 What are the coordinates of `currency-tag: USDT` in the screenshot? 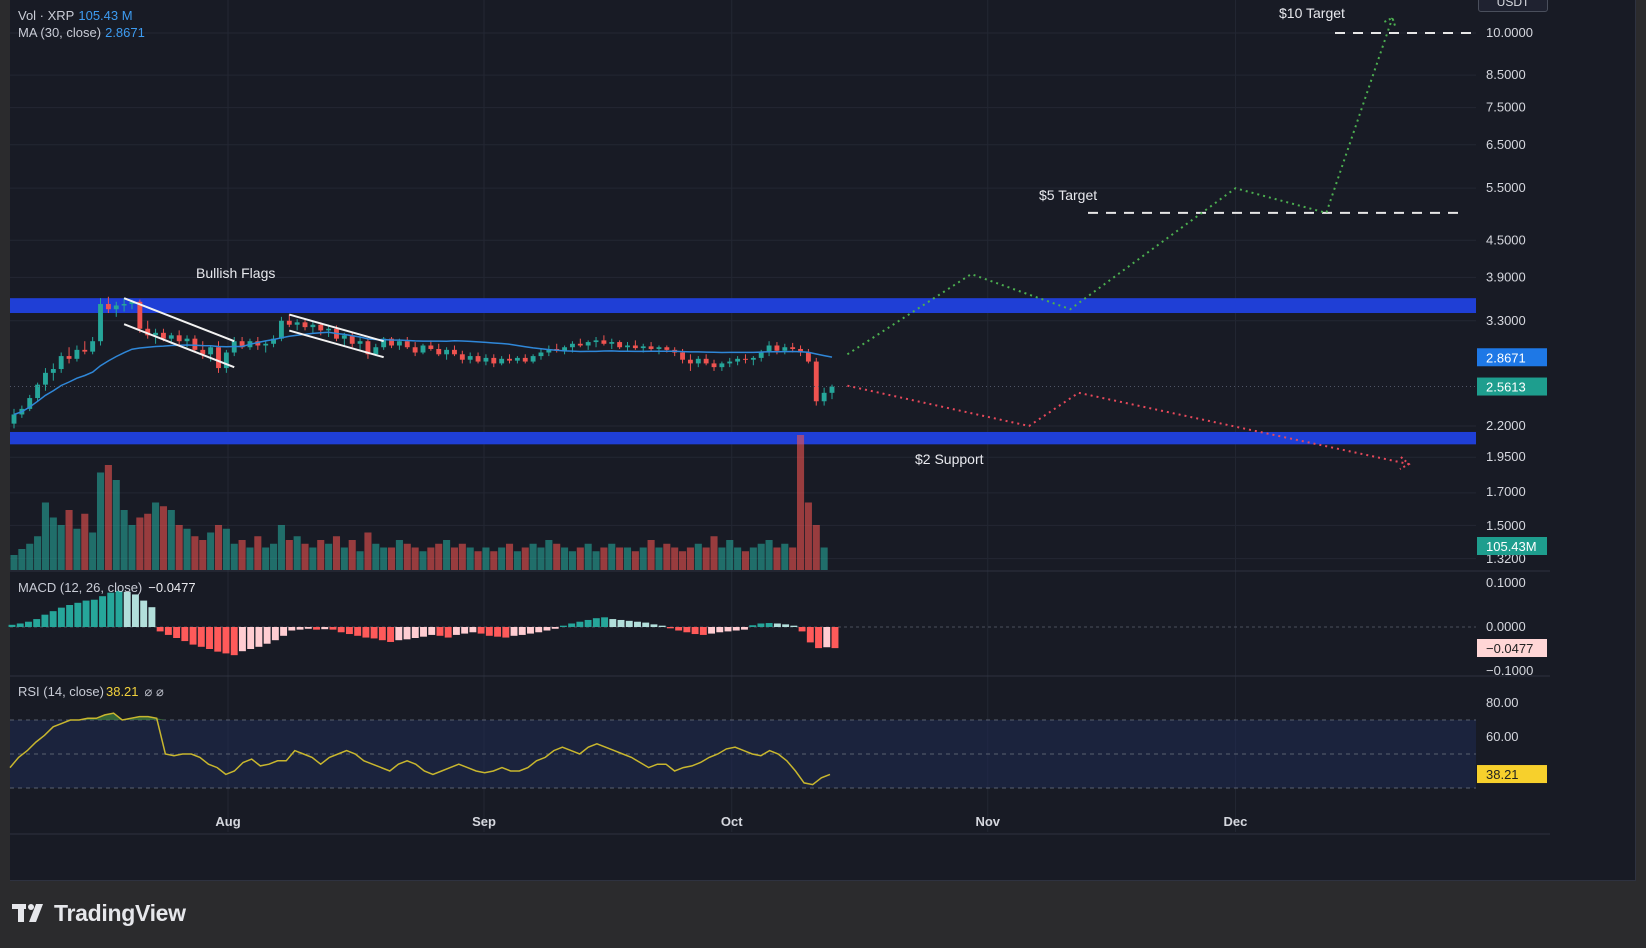 It's located at (1513, 6).